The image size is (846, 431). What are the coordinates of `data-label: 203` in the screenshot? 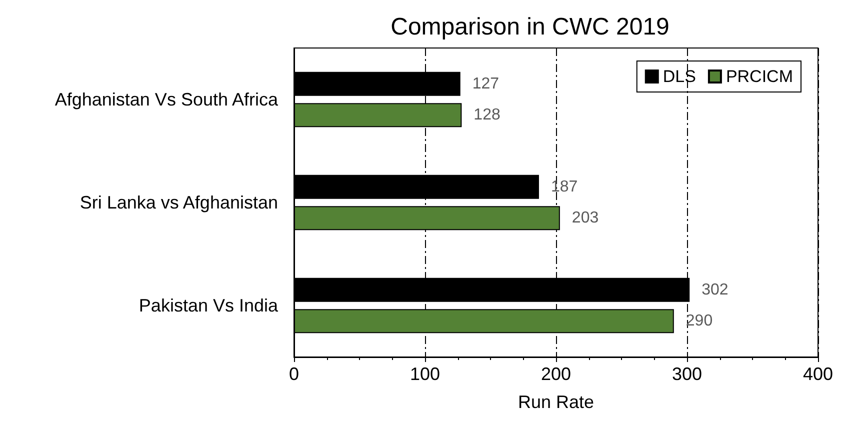 It's located at (585, 218).